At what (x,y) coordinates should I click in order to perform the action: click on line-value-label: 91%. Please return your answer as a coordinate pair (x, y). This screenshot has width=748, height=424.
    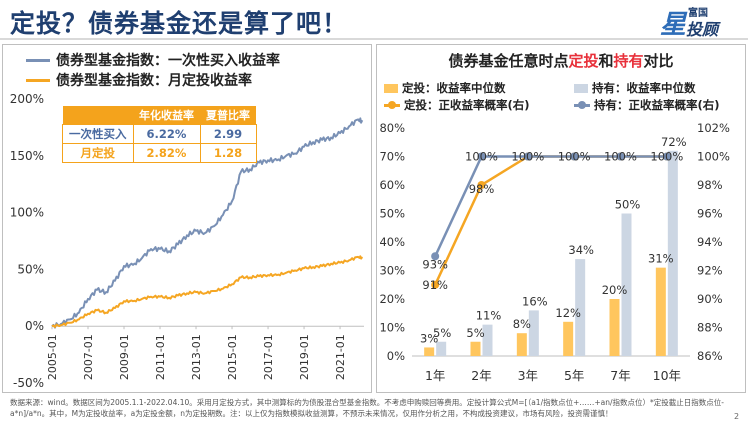
    Looking at the image, I should click on (435, 285).